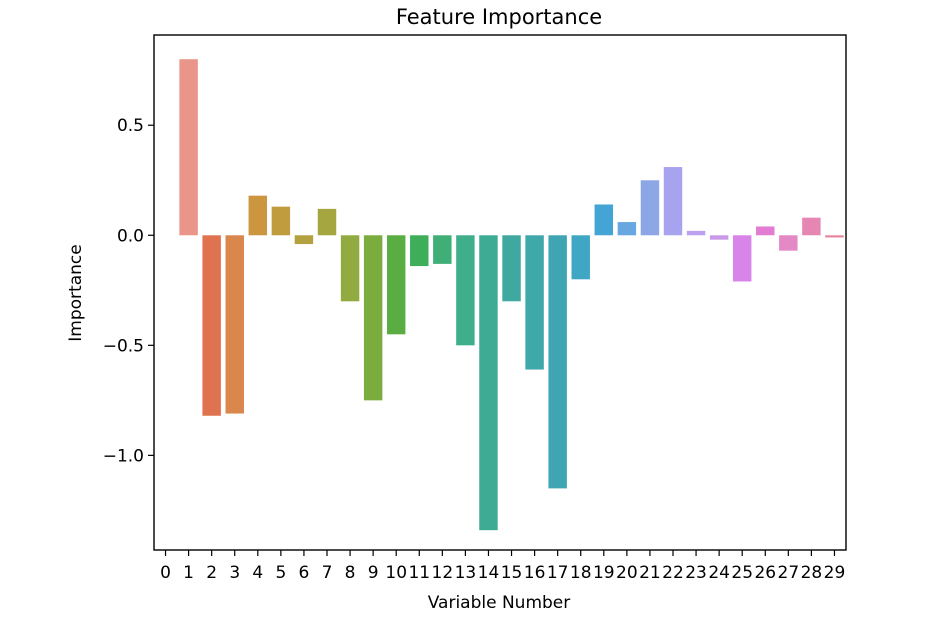 Image resolution: width=928 pixels, height=642 pixels. What do you see at coordinates (765, 573) in the screenshot?
I see `x-tick-label: 26` at bounding box center [765, 573].